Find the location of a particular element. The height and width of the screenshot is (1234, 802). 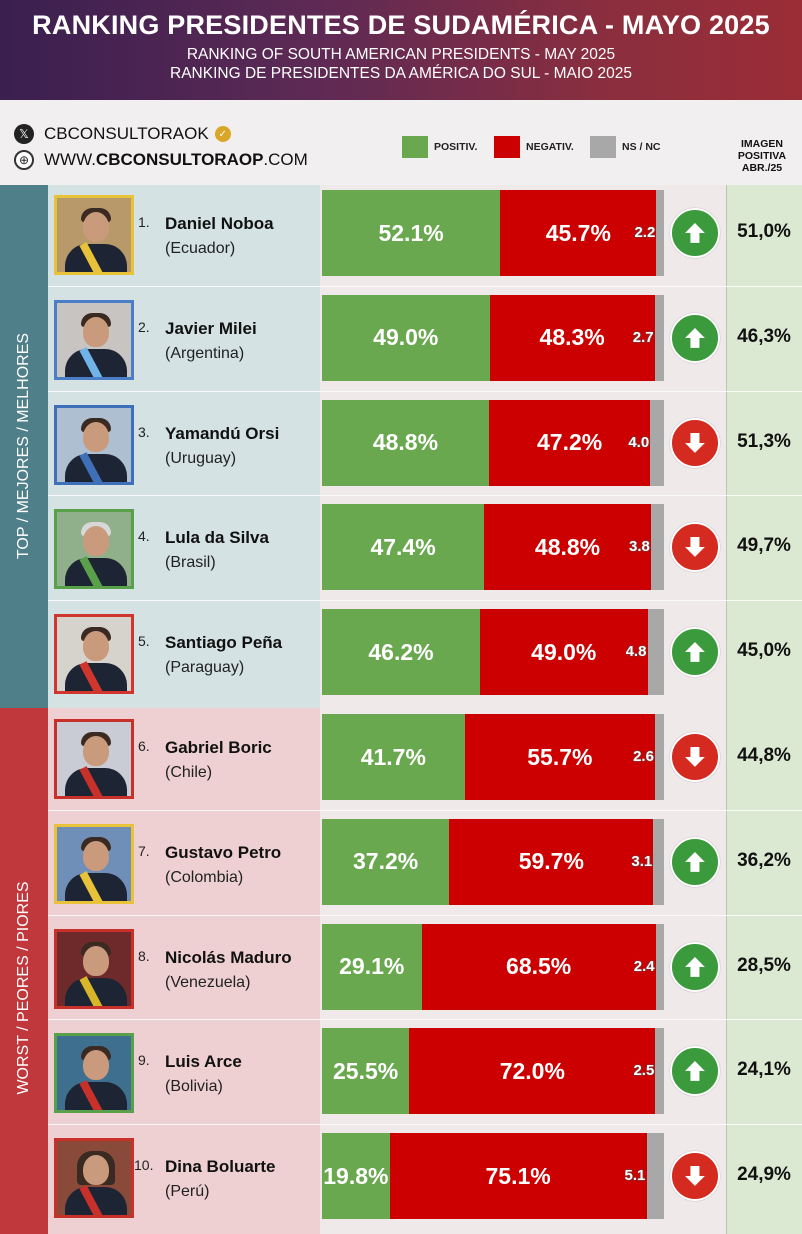

top-section-label: TOP / MEJORES / MELHORES is located at coordinates (23, 446).